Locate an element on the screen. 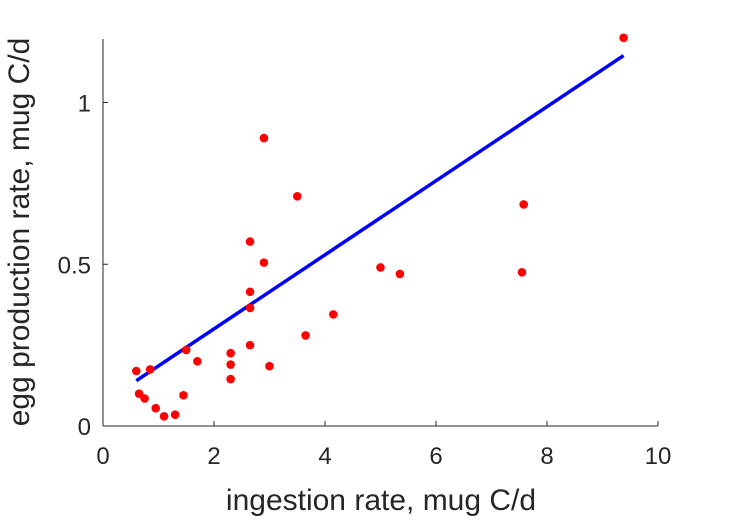  x-tick-label: 6 is located at coordinates (435, 456).